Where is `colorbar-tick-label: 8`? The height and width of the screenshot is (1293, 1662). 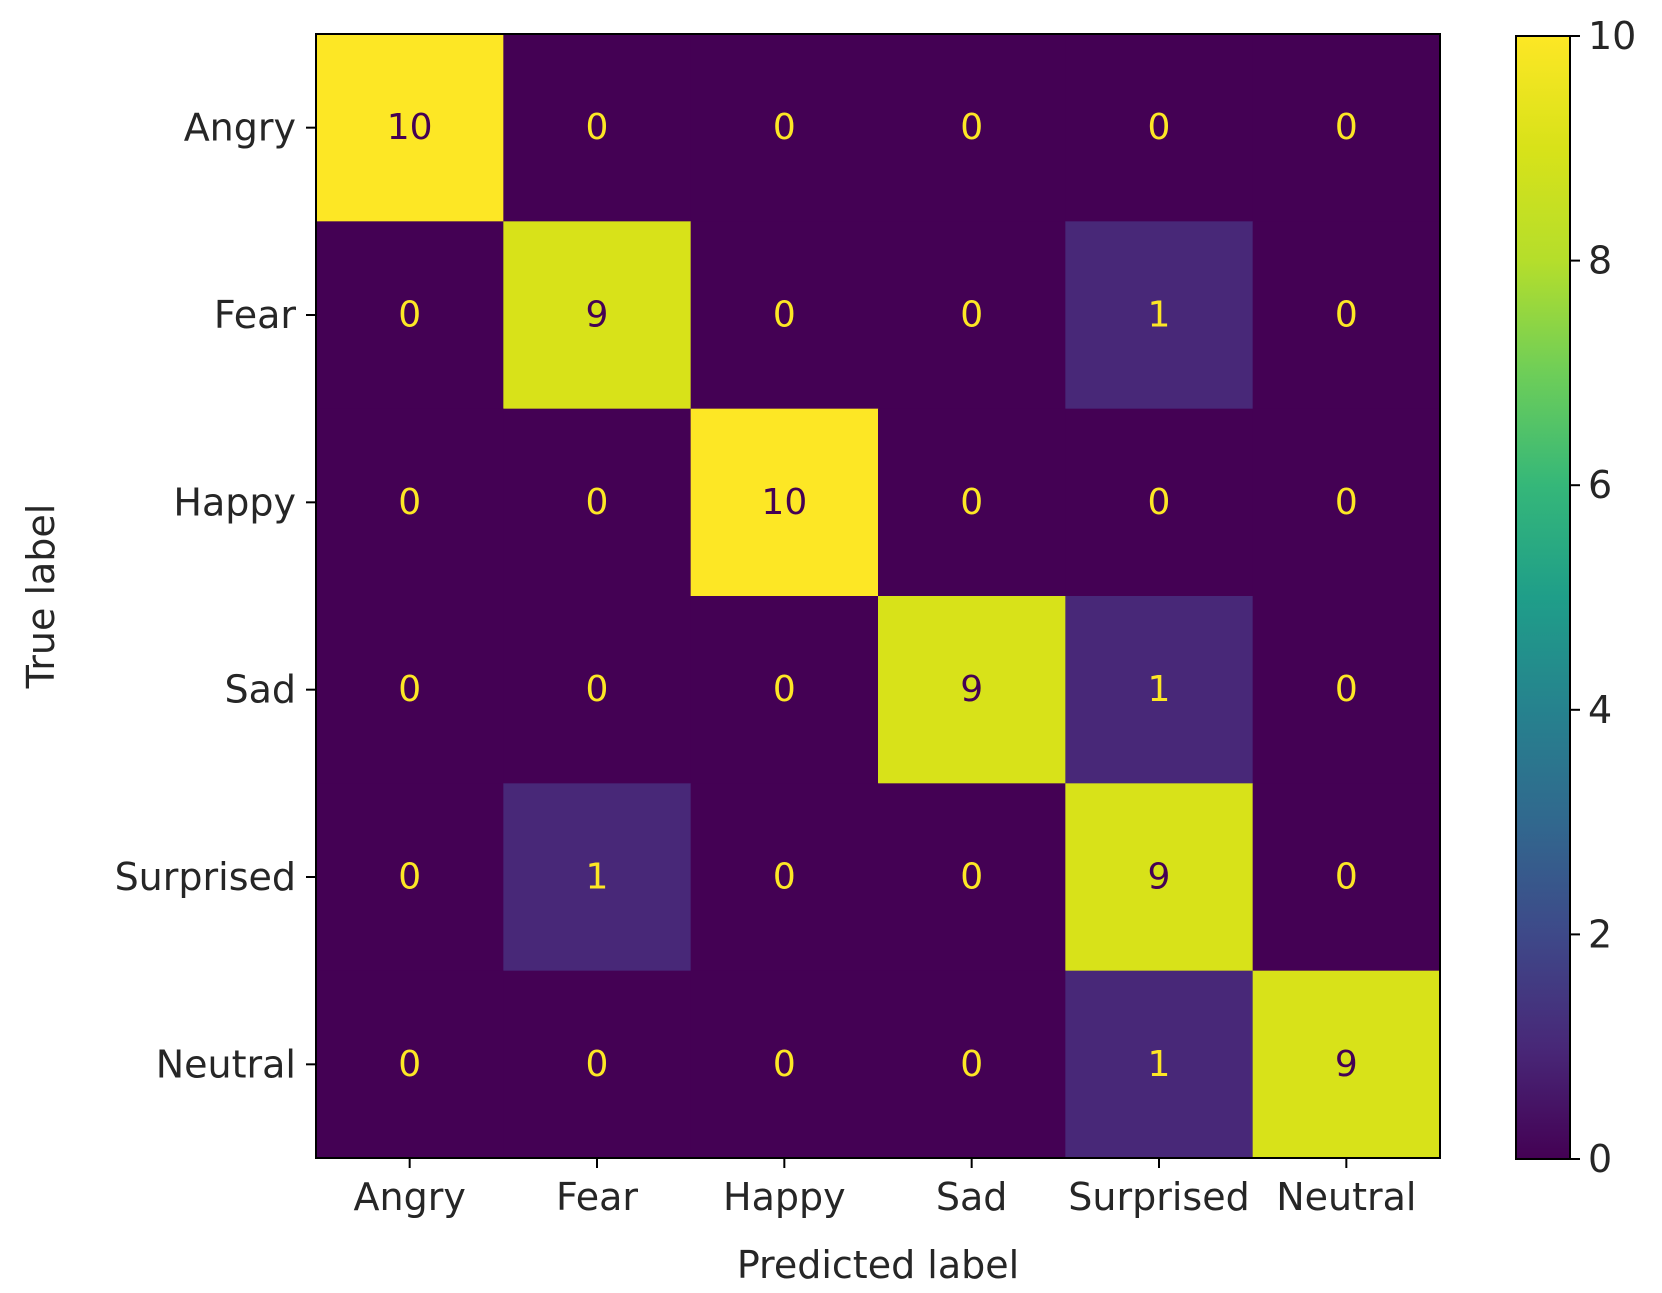
colorbar-tick-label: 8 is located at coordinates (1600, 261).